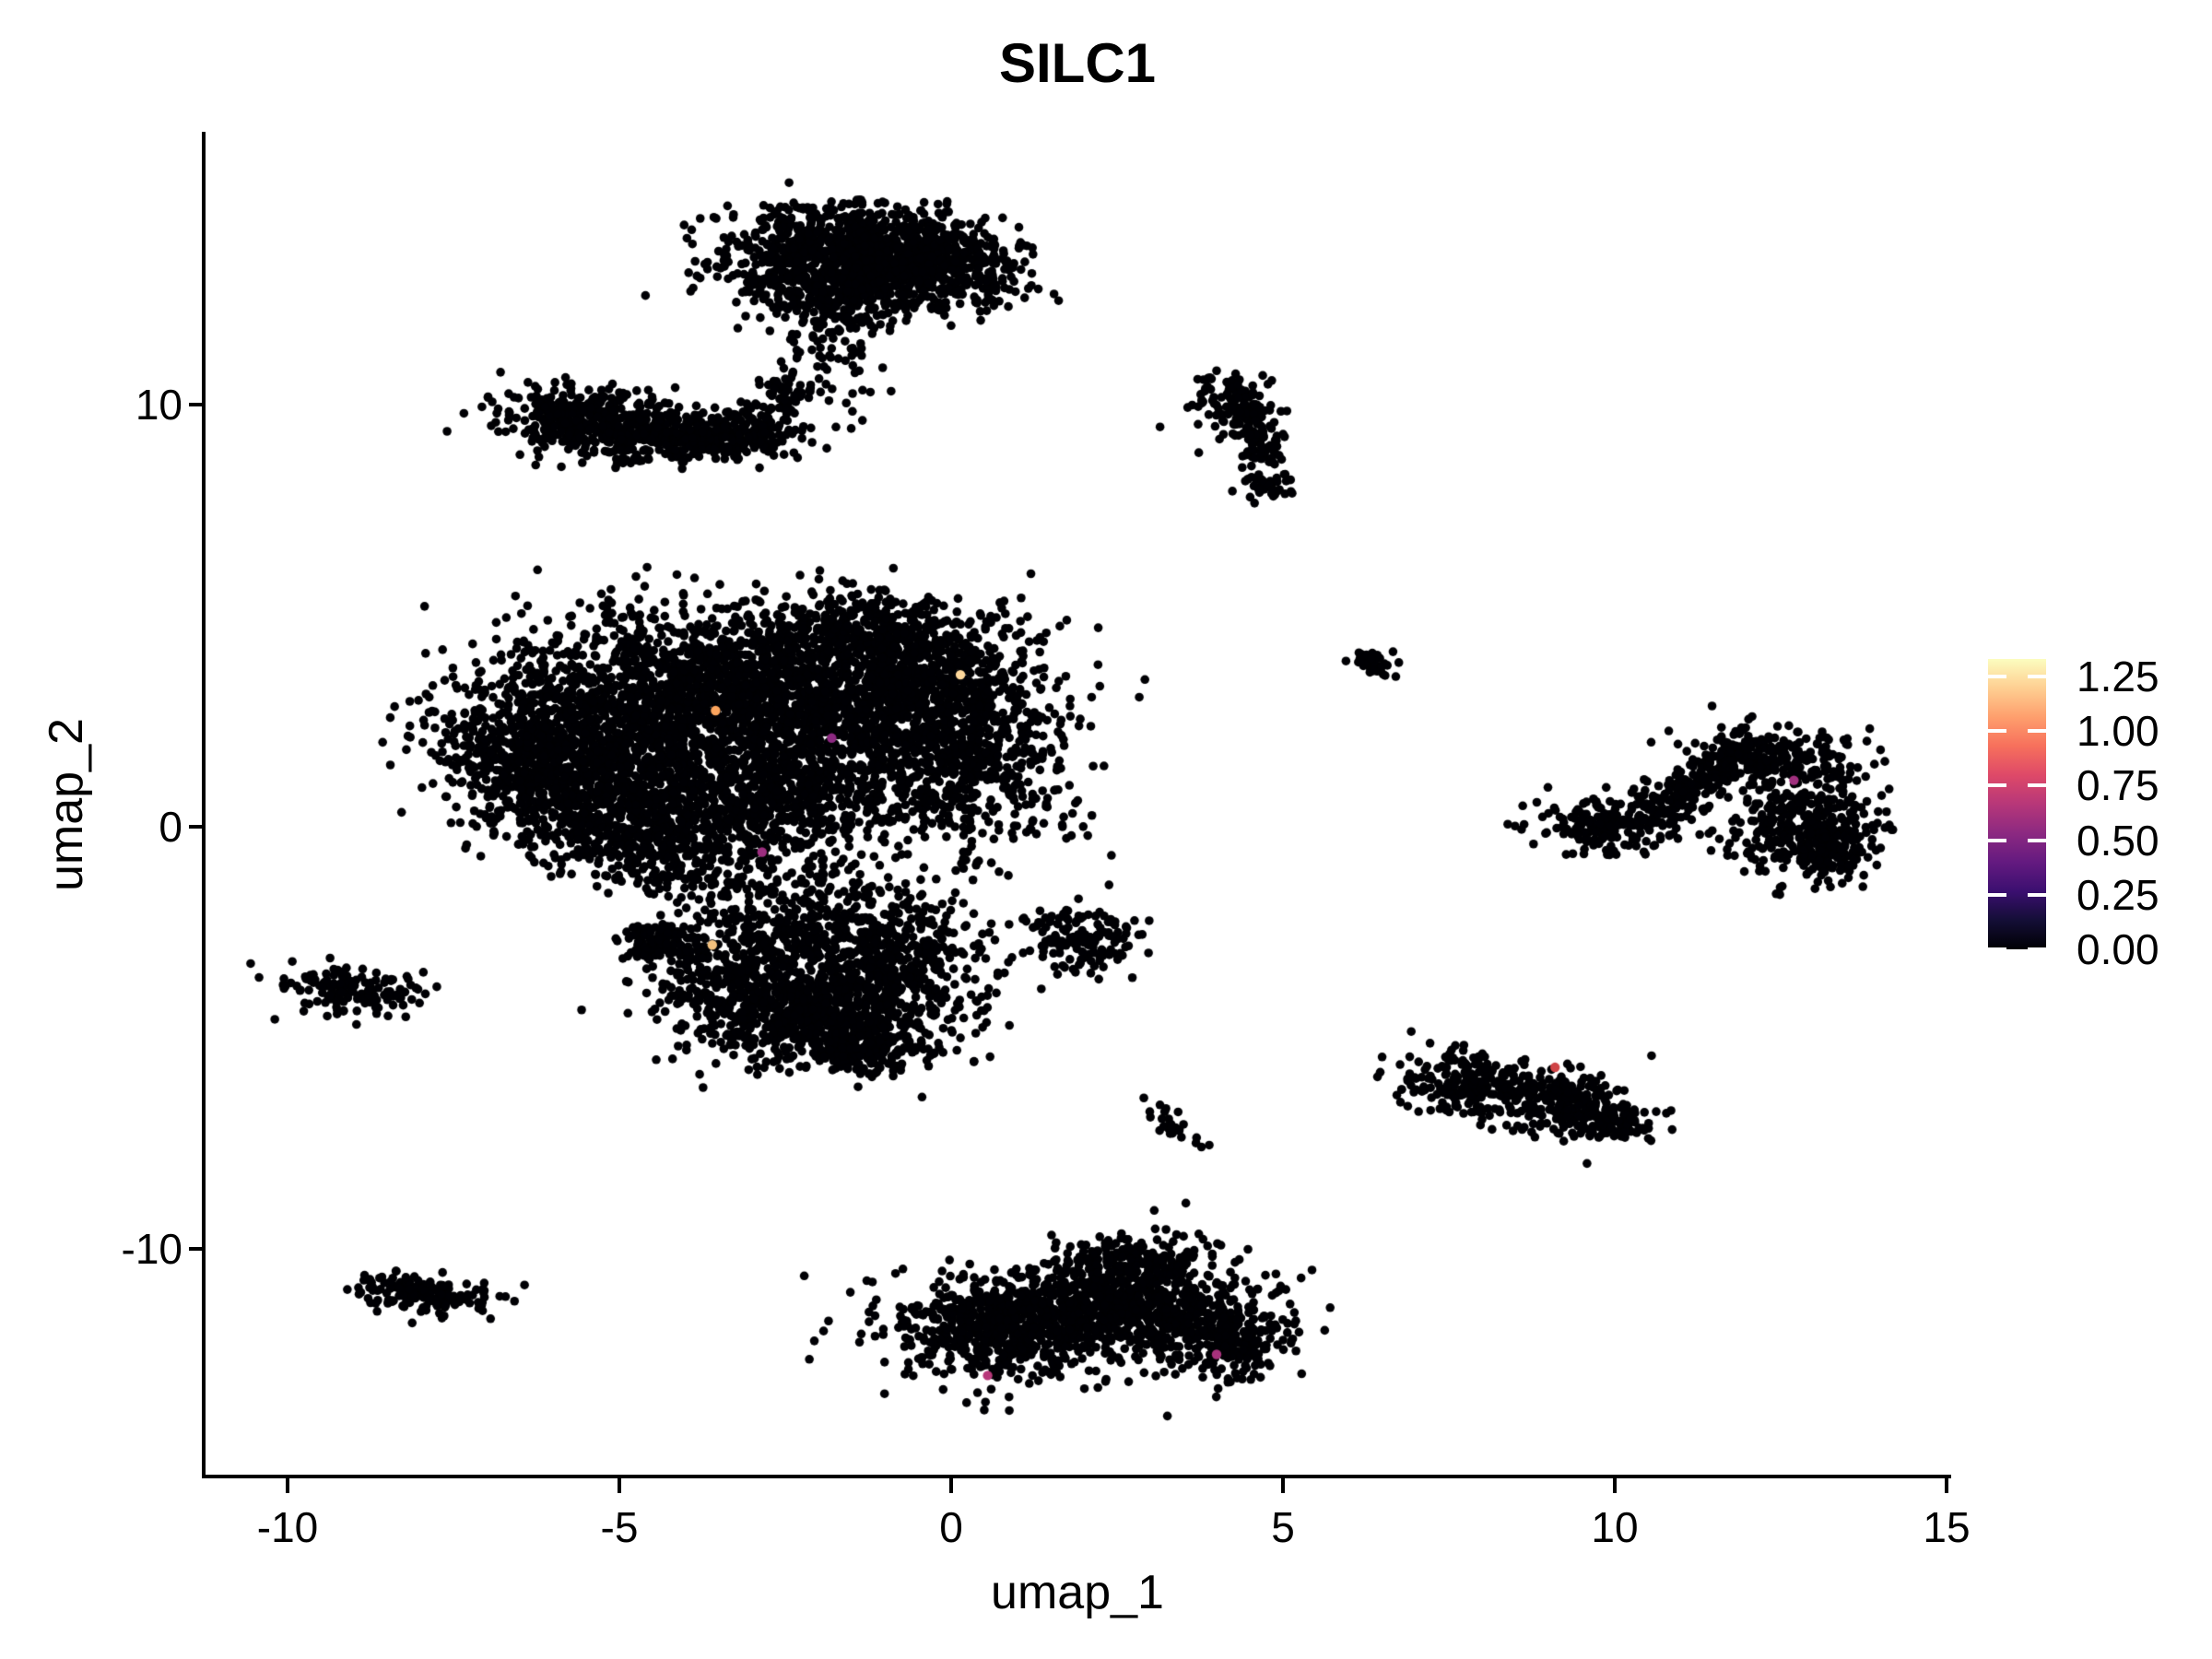 Image resolution: width=2212 pixels, height=1659 pixels. What do you see at coordinates (2118, 785) in the screenshot?
I see `legend-tick-label: 0.75` at bounding box center [2118, 785].